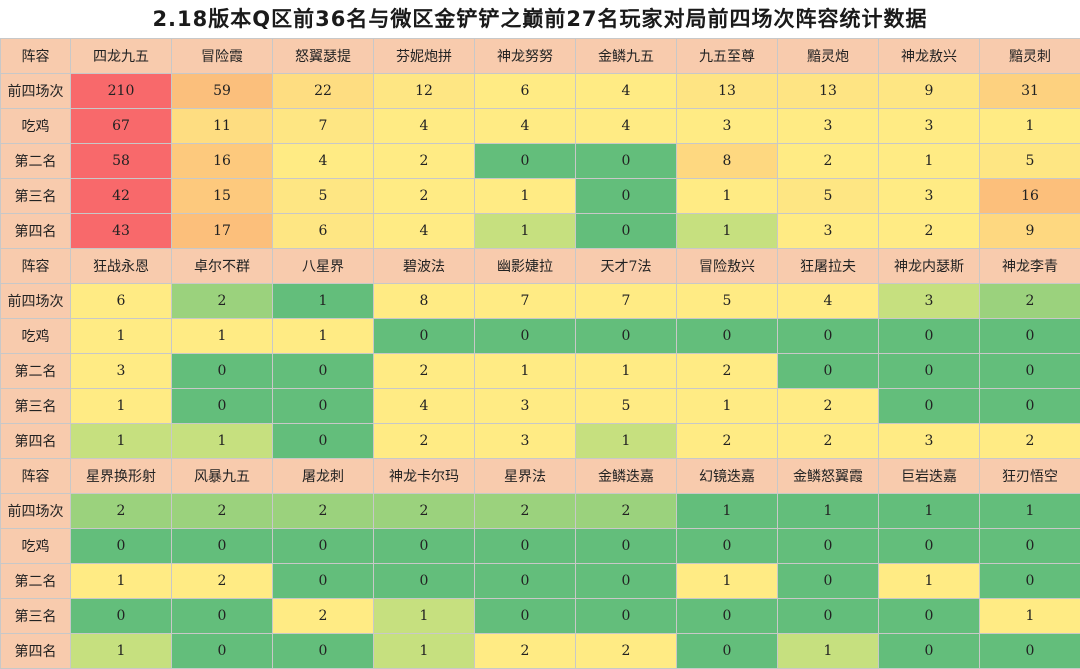 This screenshot has height=669, width=1080. What do you see at coordinates (121, 56) in the screenshot?
I see `lineup-name: 四龙九五` at bounding box center [121, 56].